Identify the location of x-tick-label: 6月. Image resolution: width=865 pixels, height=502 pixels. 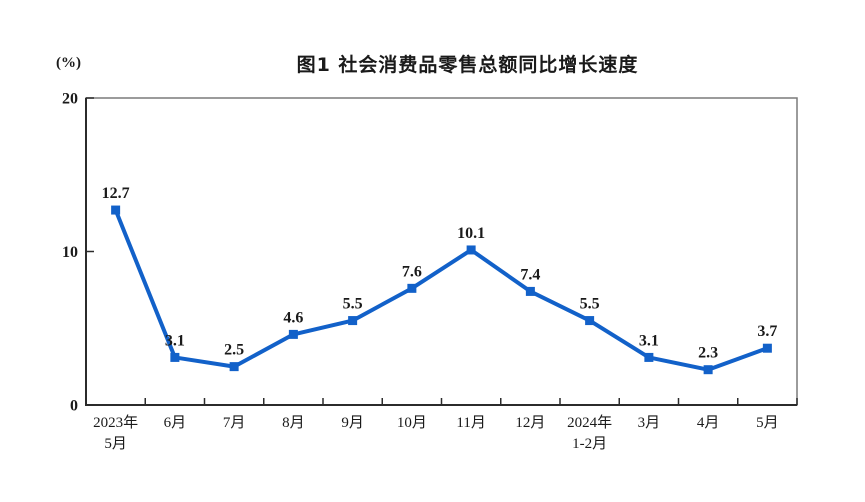
(175, 423).